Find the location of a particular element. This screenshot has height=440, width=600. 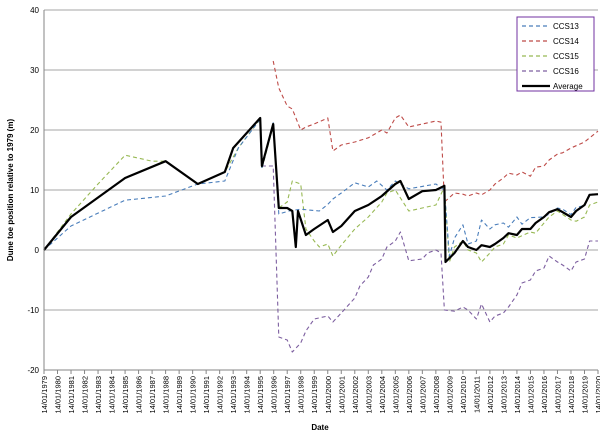

x-tick-label: 14/01/2006 is located at coordinates (409, 395).